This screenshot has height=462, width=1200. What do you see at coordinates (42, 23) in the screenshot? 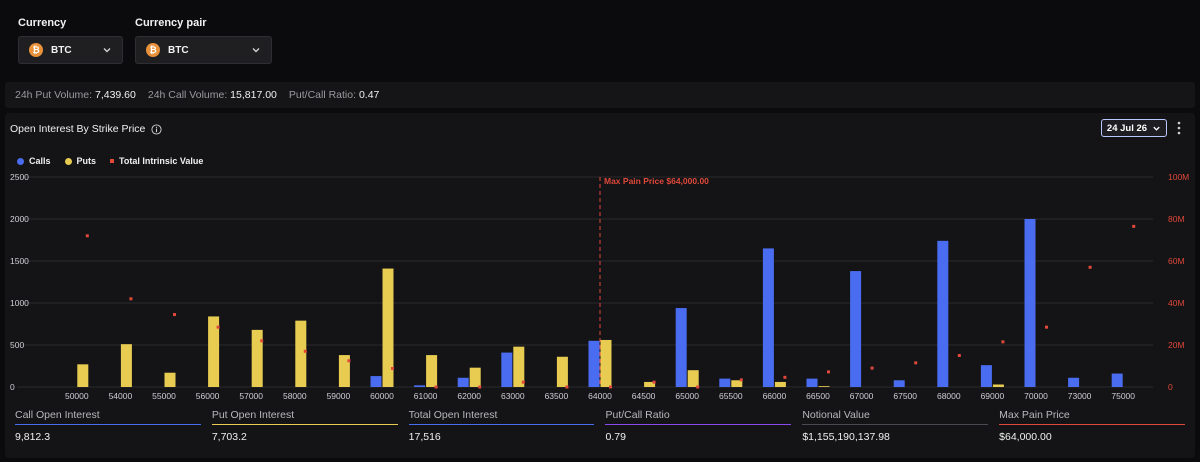
I see `currency-label: Currency` at bounding box center [42, 23].